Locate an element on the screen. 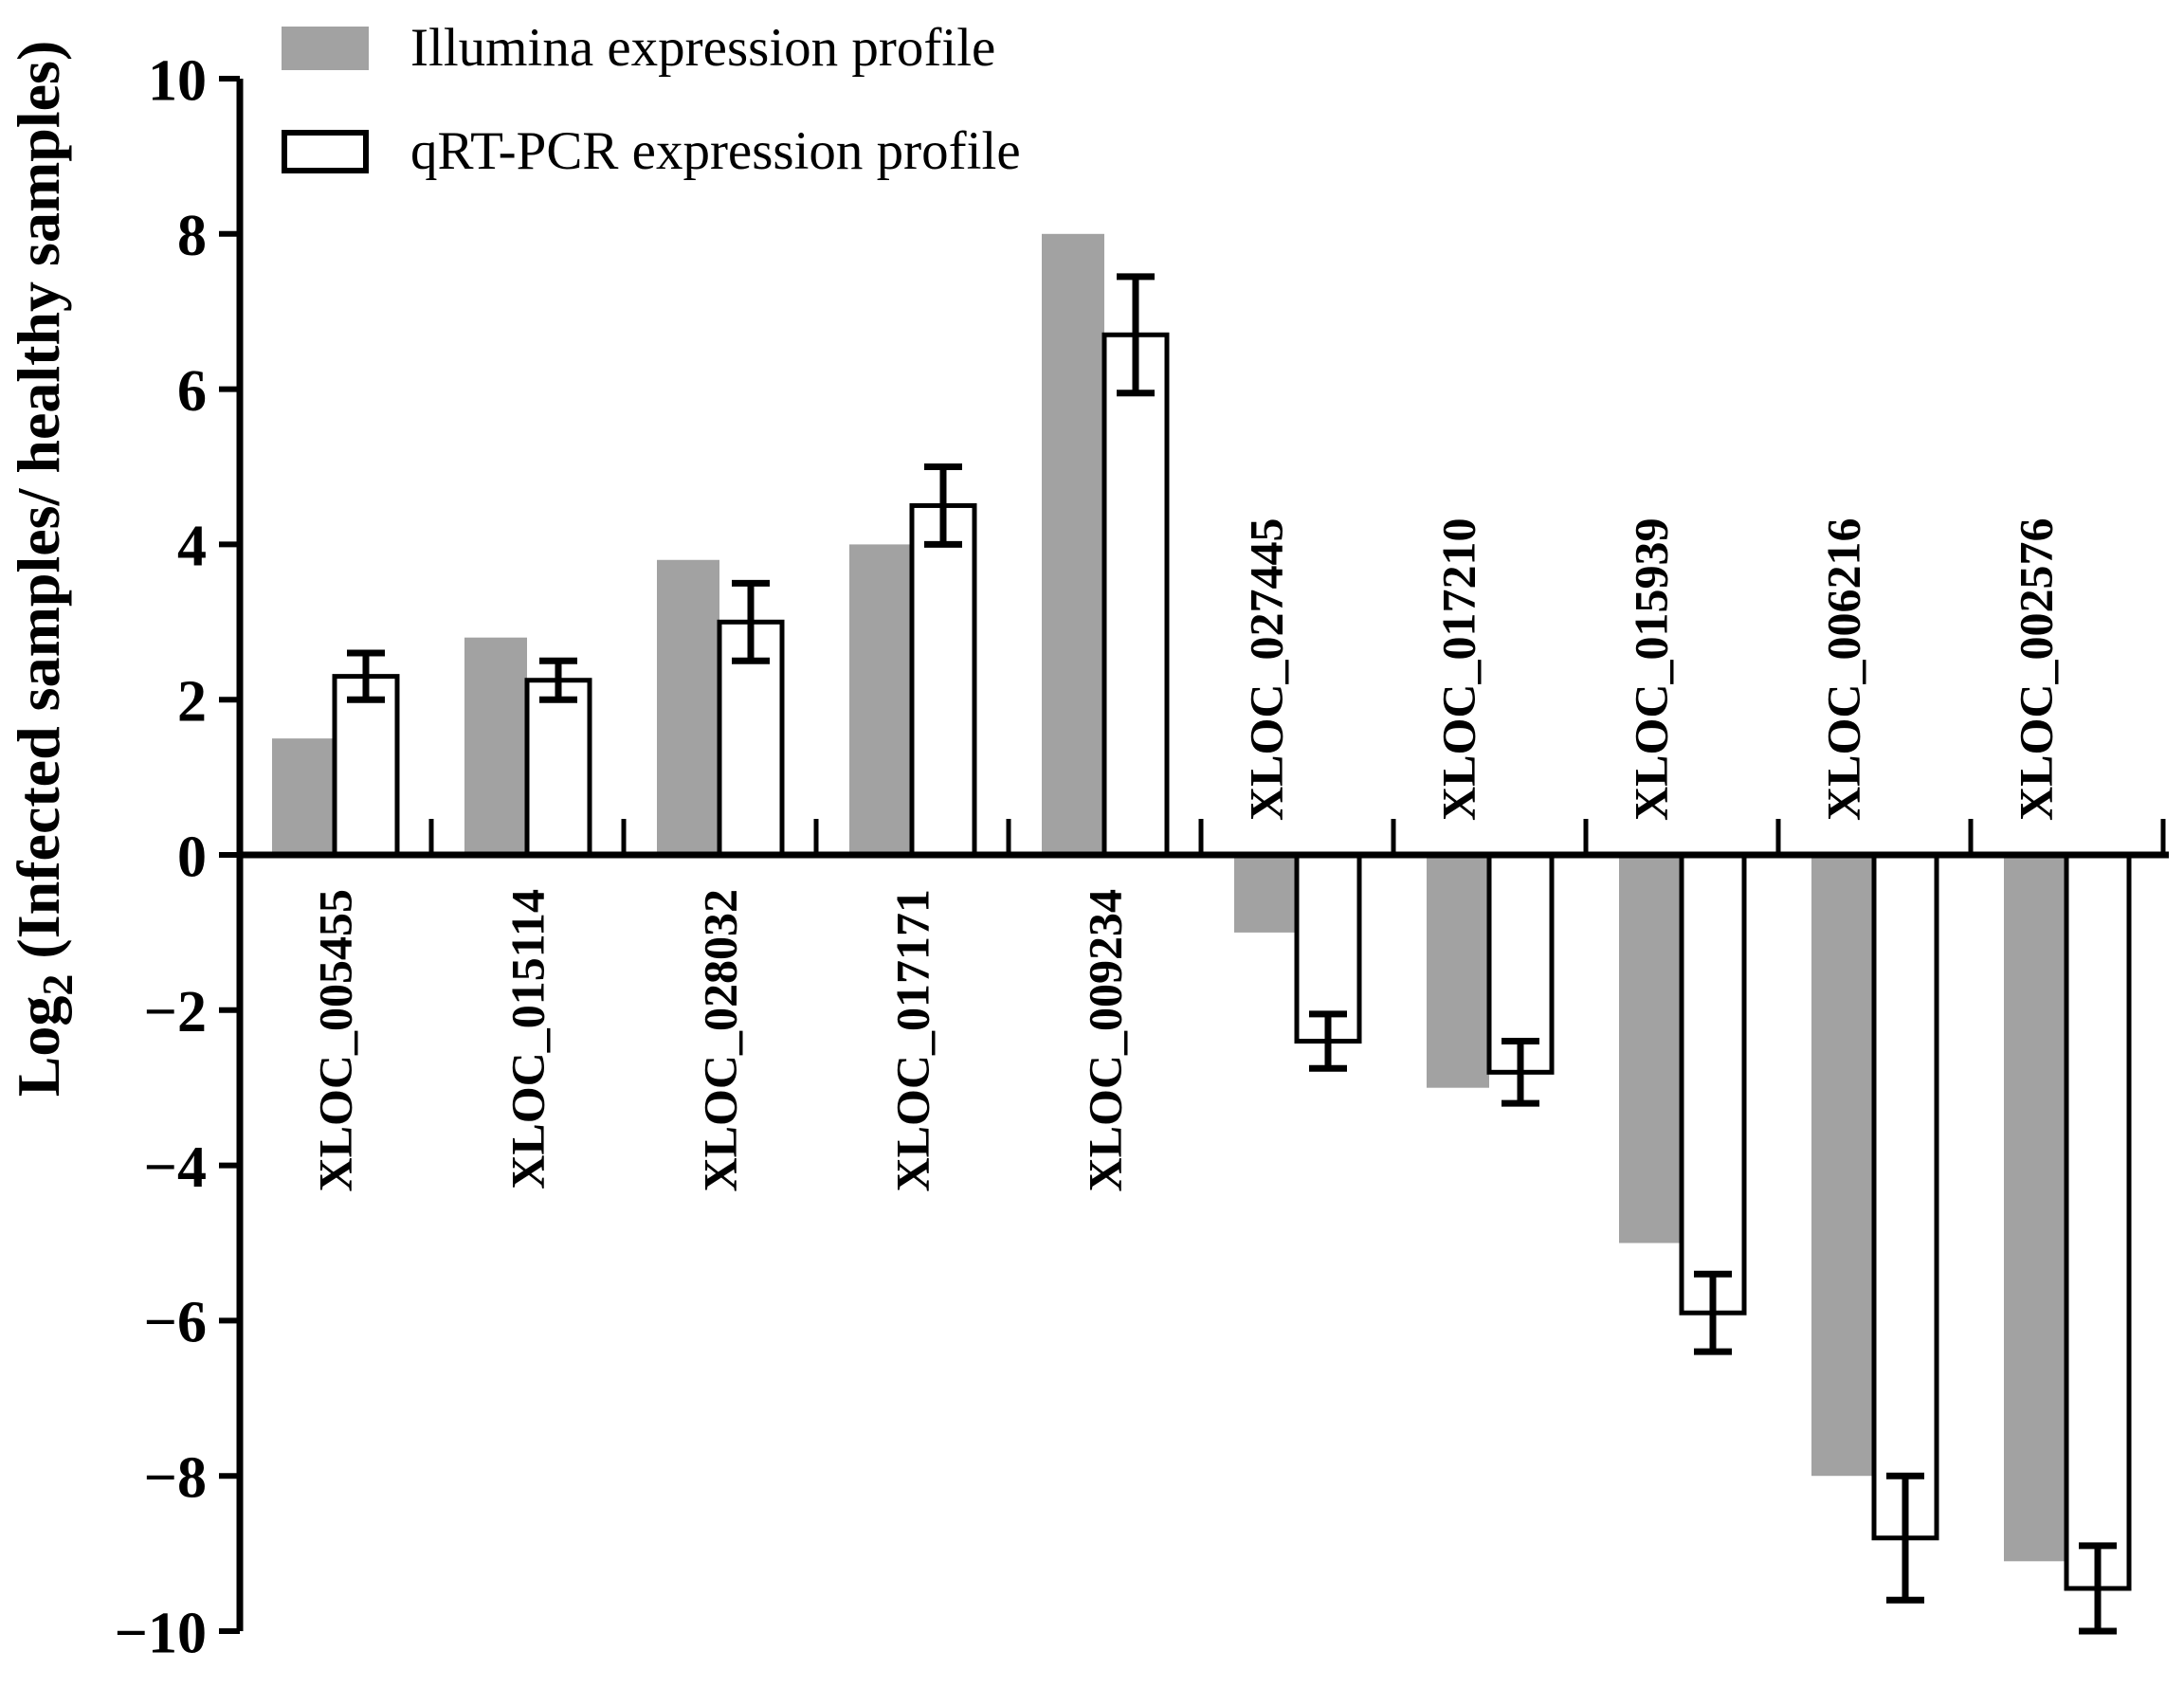 The image size is (2184, 1688). category-label-XLOC_017210: XLOC_017210 is located at coordinates (1458, 669).